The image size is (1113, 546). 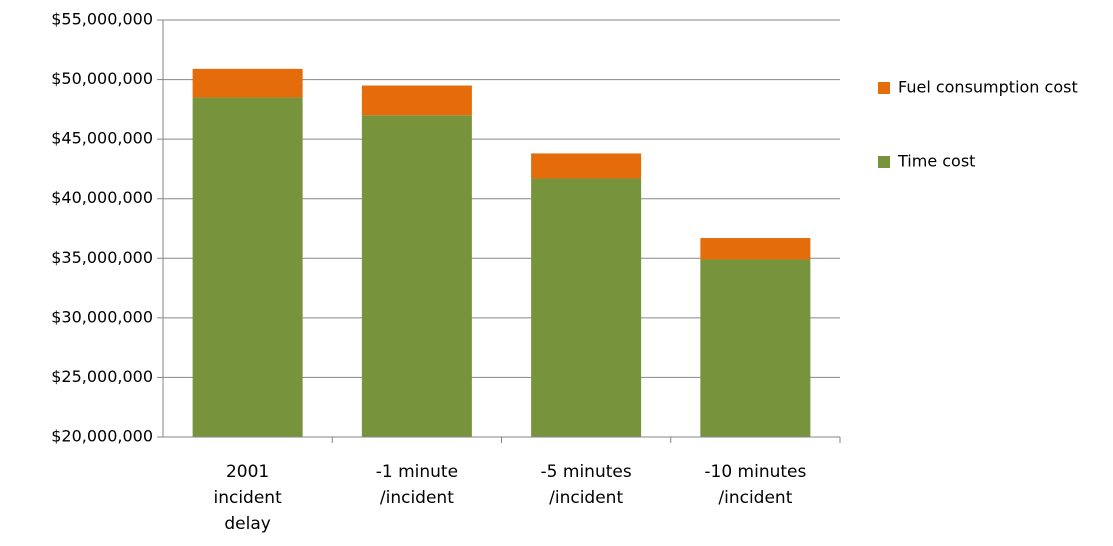 What do you see at coordinates (755, 485) in the screenshot?
I see `x-tick-label: -10 minutes /incident` at bounding box center [755, 485].